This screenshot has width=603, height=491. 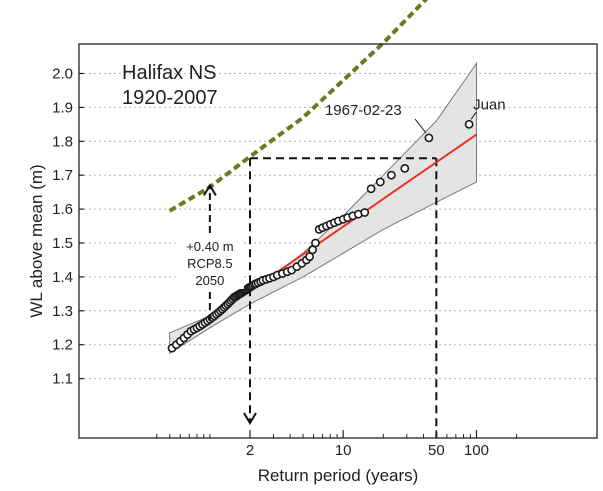 I want to click on y-tick-label: 2.0, so click(x=62, y=74).